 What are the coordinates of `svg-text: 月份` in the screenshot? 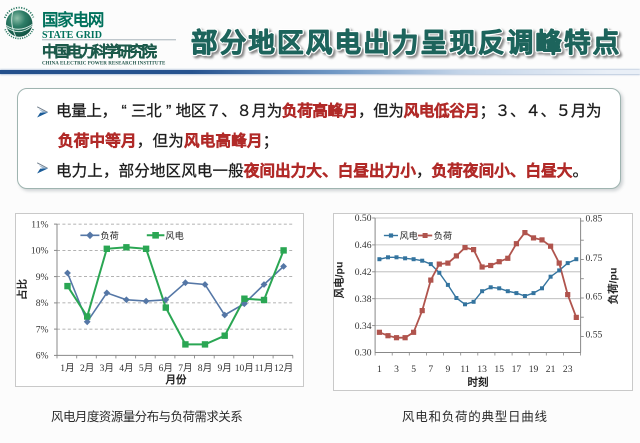 It's located at (176, 379).